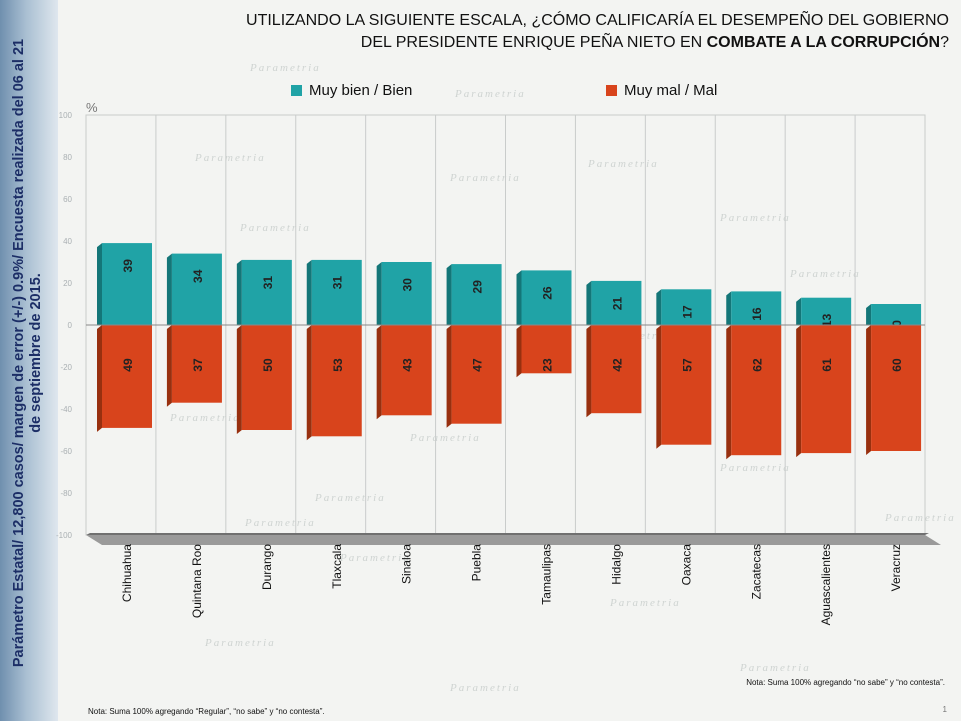  What do you see at coordinates (128, 266) in the screenshot?
I see `bar-positive-label: 39` at bounding box center [128, 266].